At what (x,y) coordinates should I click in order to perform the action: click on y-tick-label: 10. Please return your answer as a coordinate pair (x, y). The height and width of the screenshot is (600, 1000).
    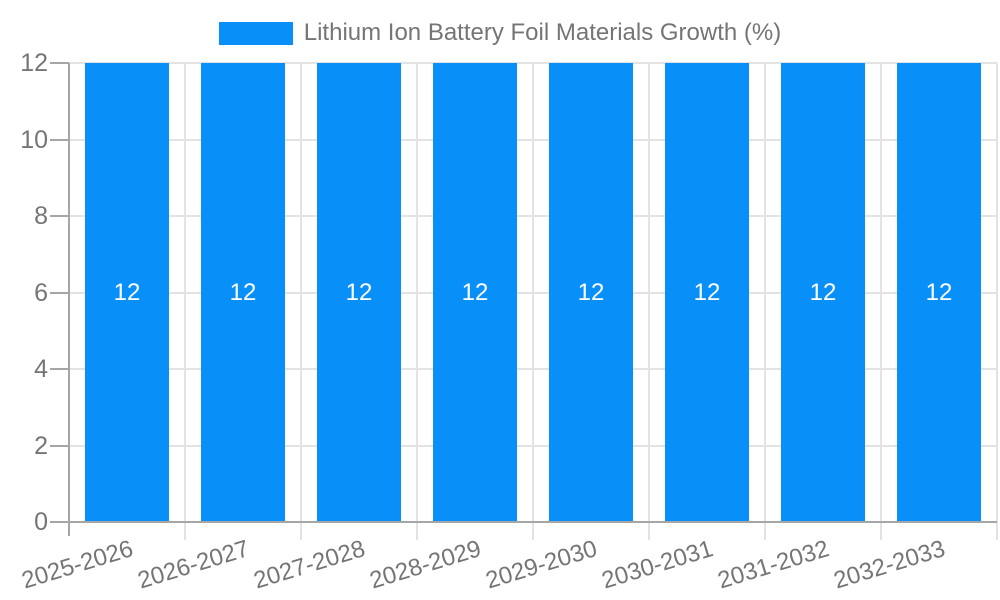
    Looking at the image, I should click on (34, 139).